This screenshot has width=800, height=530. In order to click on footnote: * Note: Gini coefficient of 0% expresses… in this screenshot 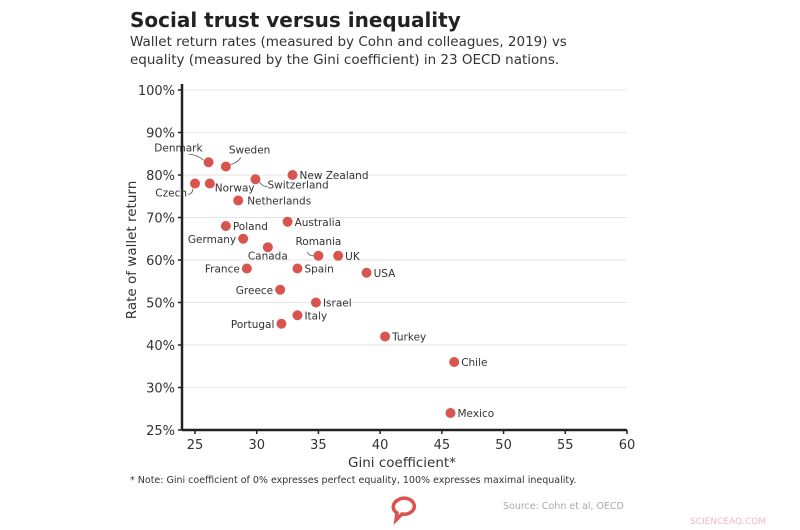, I will do `click(353, 480)`.